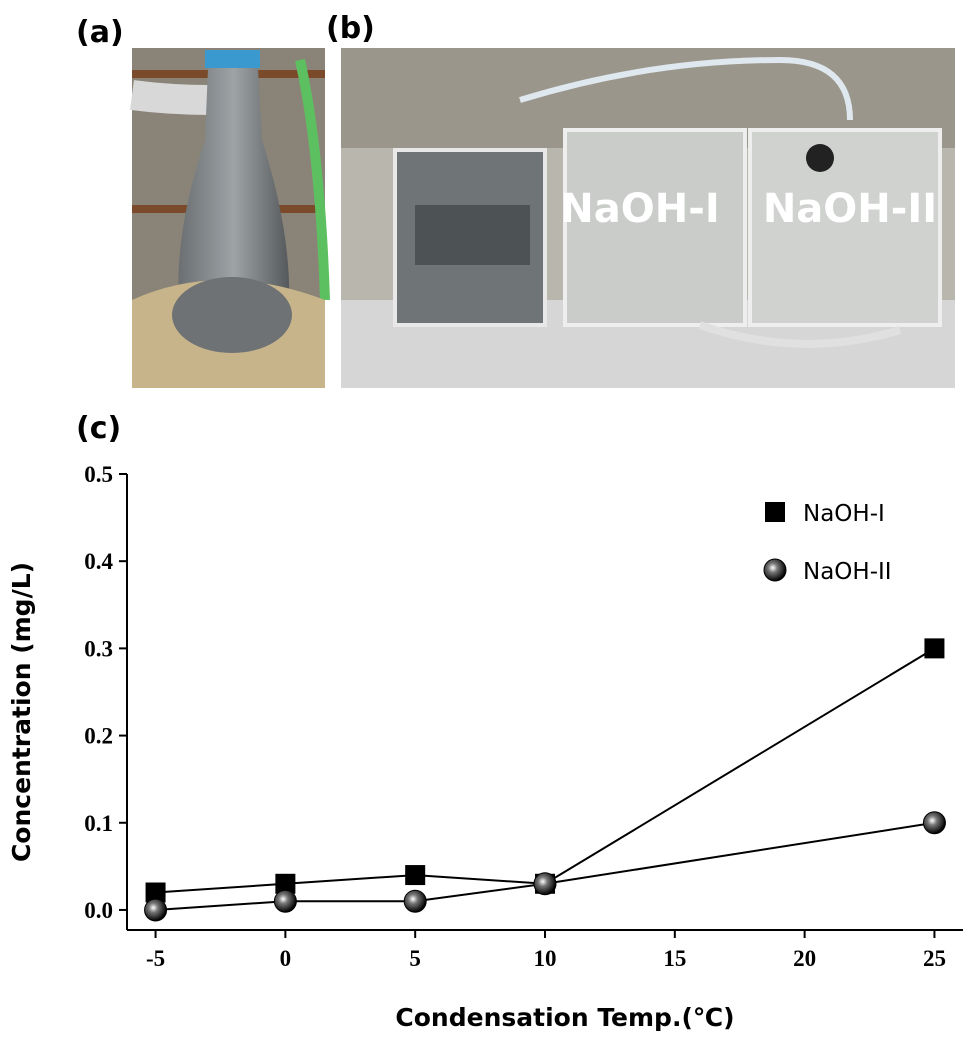  What do you see at coordinates (98, 648) in the screenshot?
I see `y-tick-label: 0.3` at bounding box center [98, 648].